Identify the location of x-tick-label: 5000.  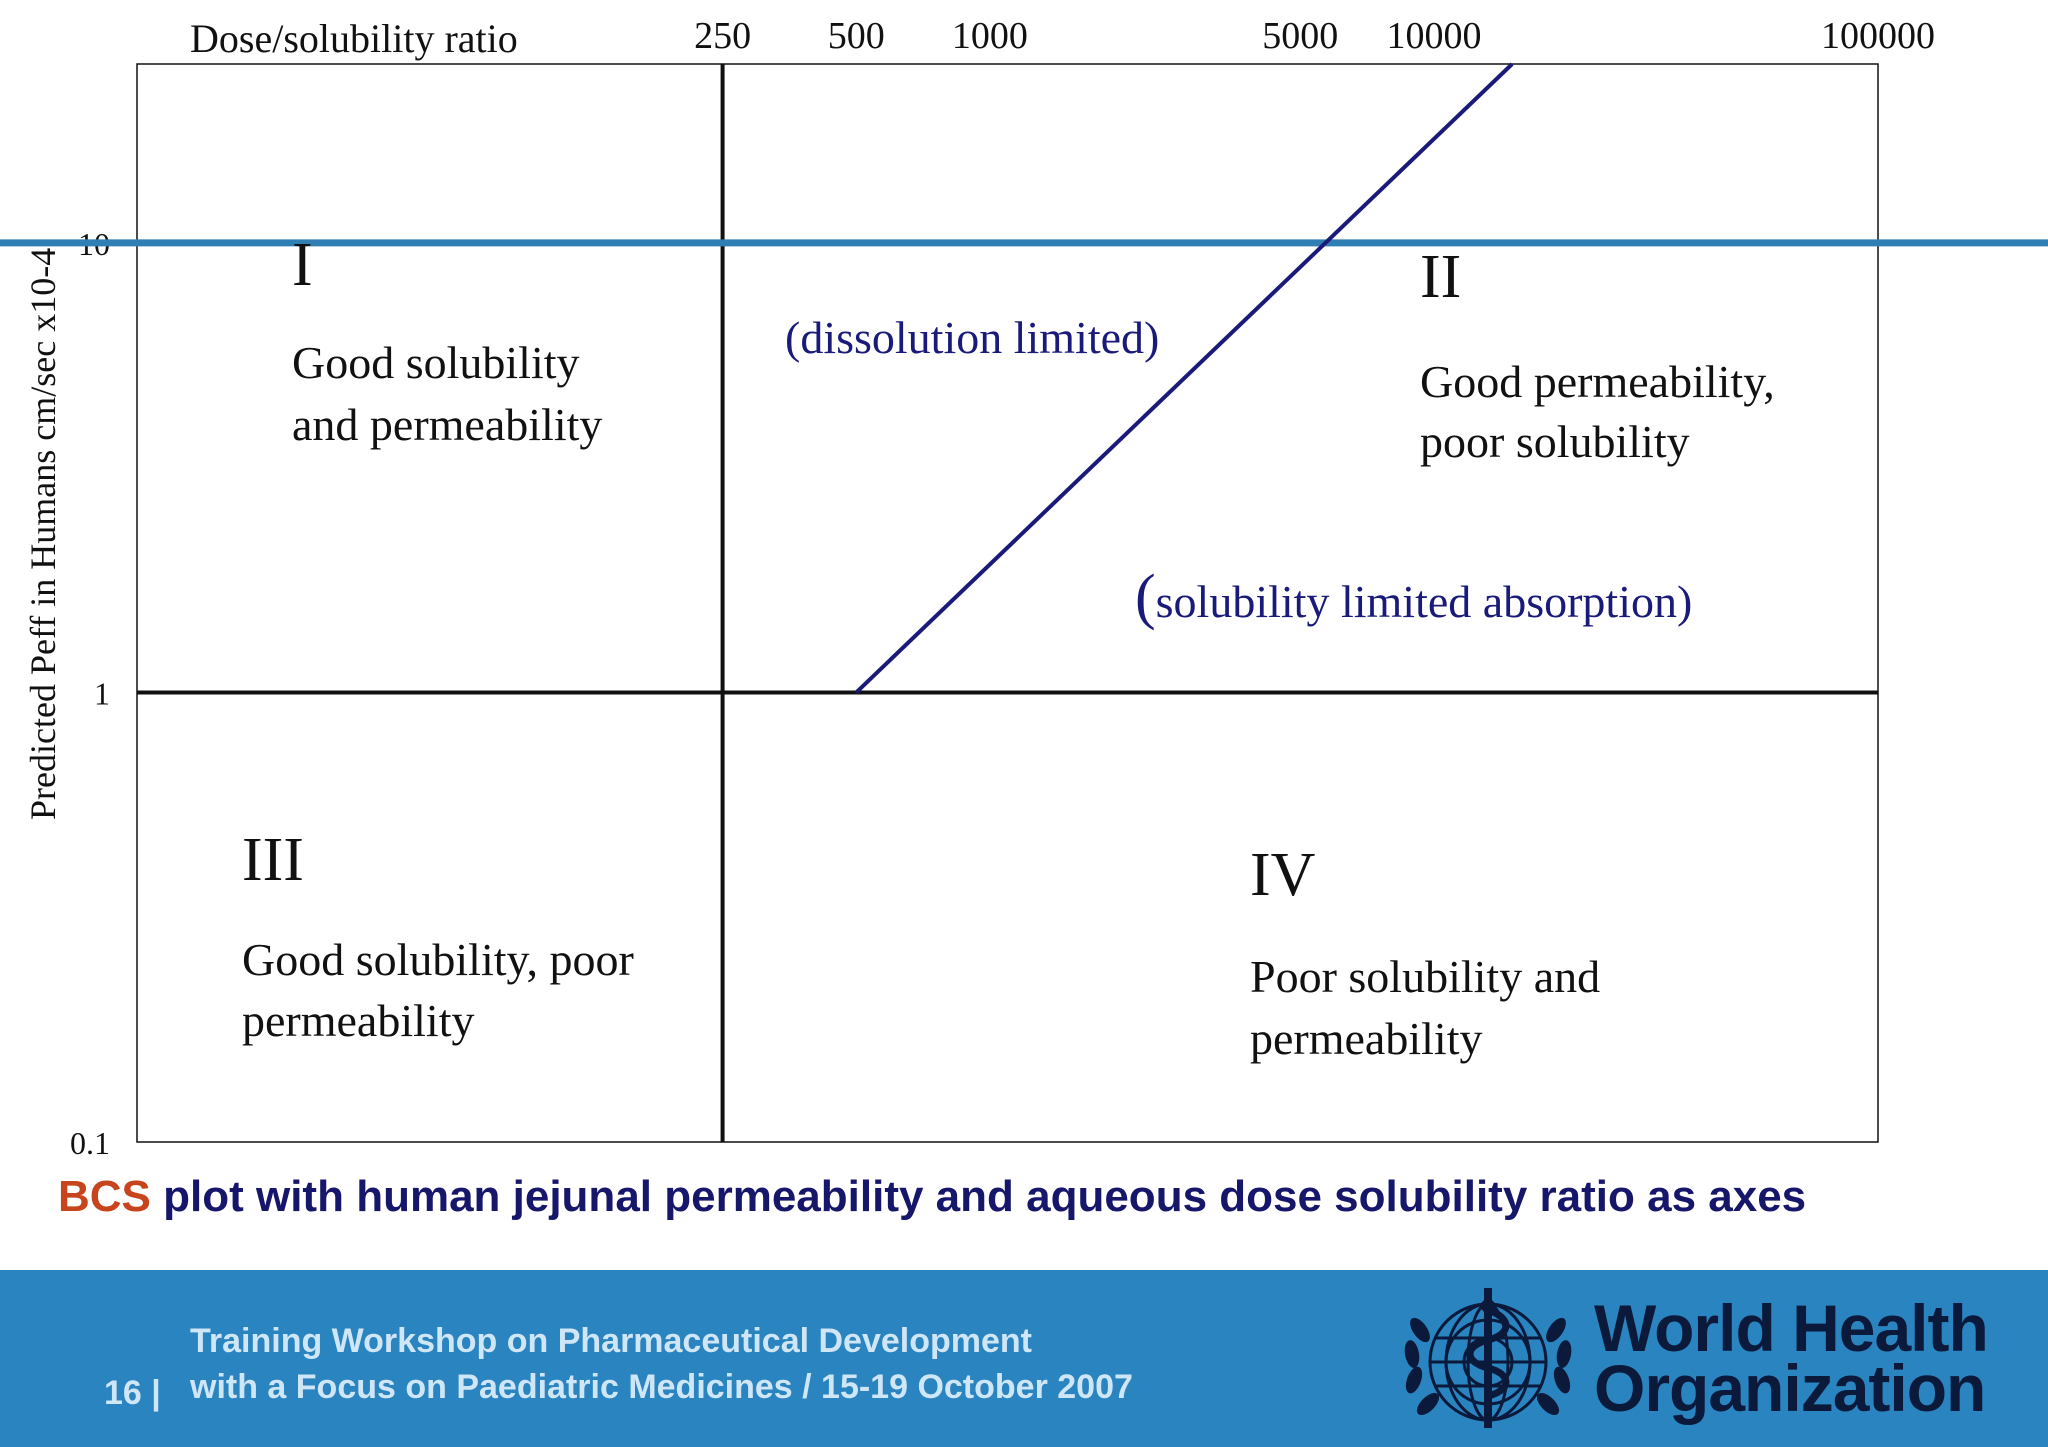
(1300, 36).